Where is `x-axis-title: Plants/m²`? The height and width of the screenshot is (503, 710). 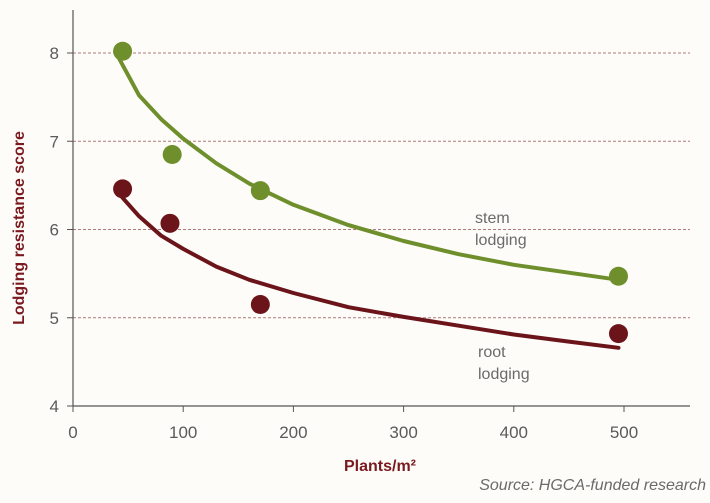 x-axis-title: Plants/m² is located at coordinates (380, 466).